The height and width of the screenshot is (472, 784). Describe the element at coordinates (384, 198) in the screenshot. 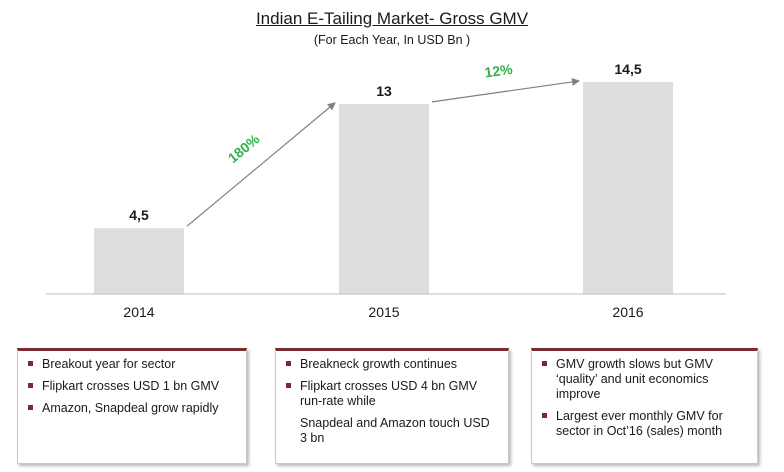

I see `bar-2015` at that location.